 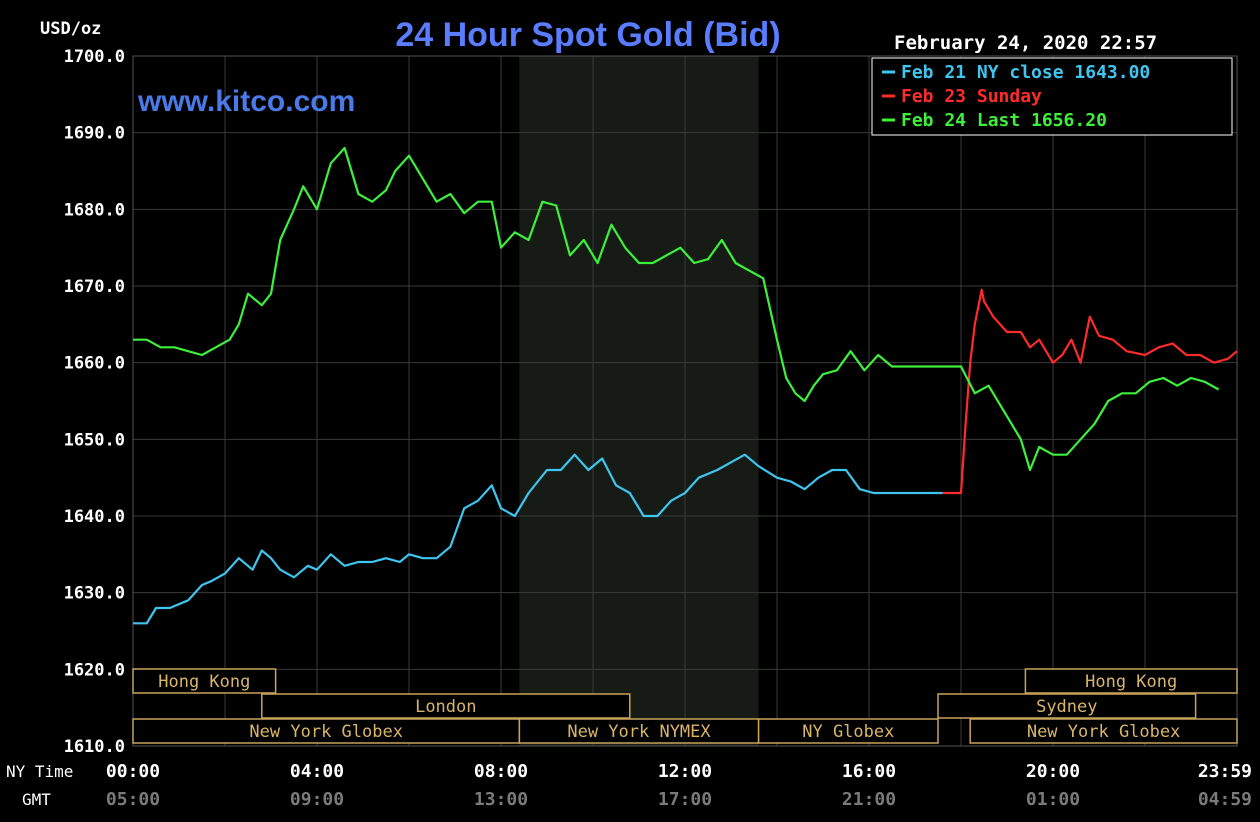 What do you see at coordinates (39, 771) in the screenshot?
I see `ny-time-row-label: NY Time` at bounding box center [39, 771].